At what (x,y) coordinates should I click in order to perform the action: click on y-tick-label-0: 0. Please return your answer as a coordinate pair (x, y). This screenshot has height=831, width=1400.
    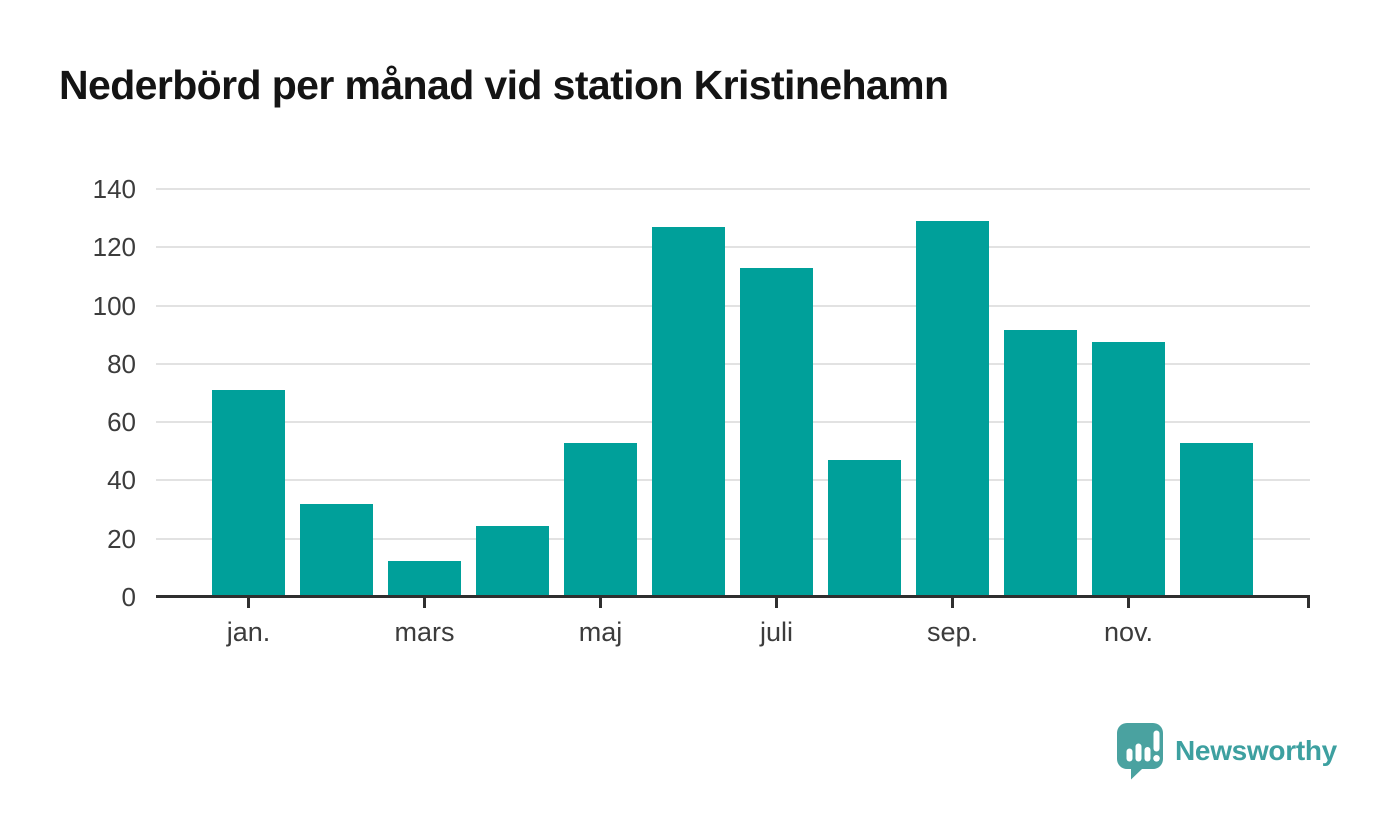
    Looking at the image, I should click on (128, 597).